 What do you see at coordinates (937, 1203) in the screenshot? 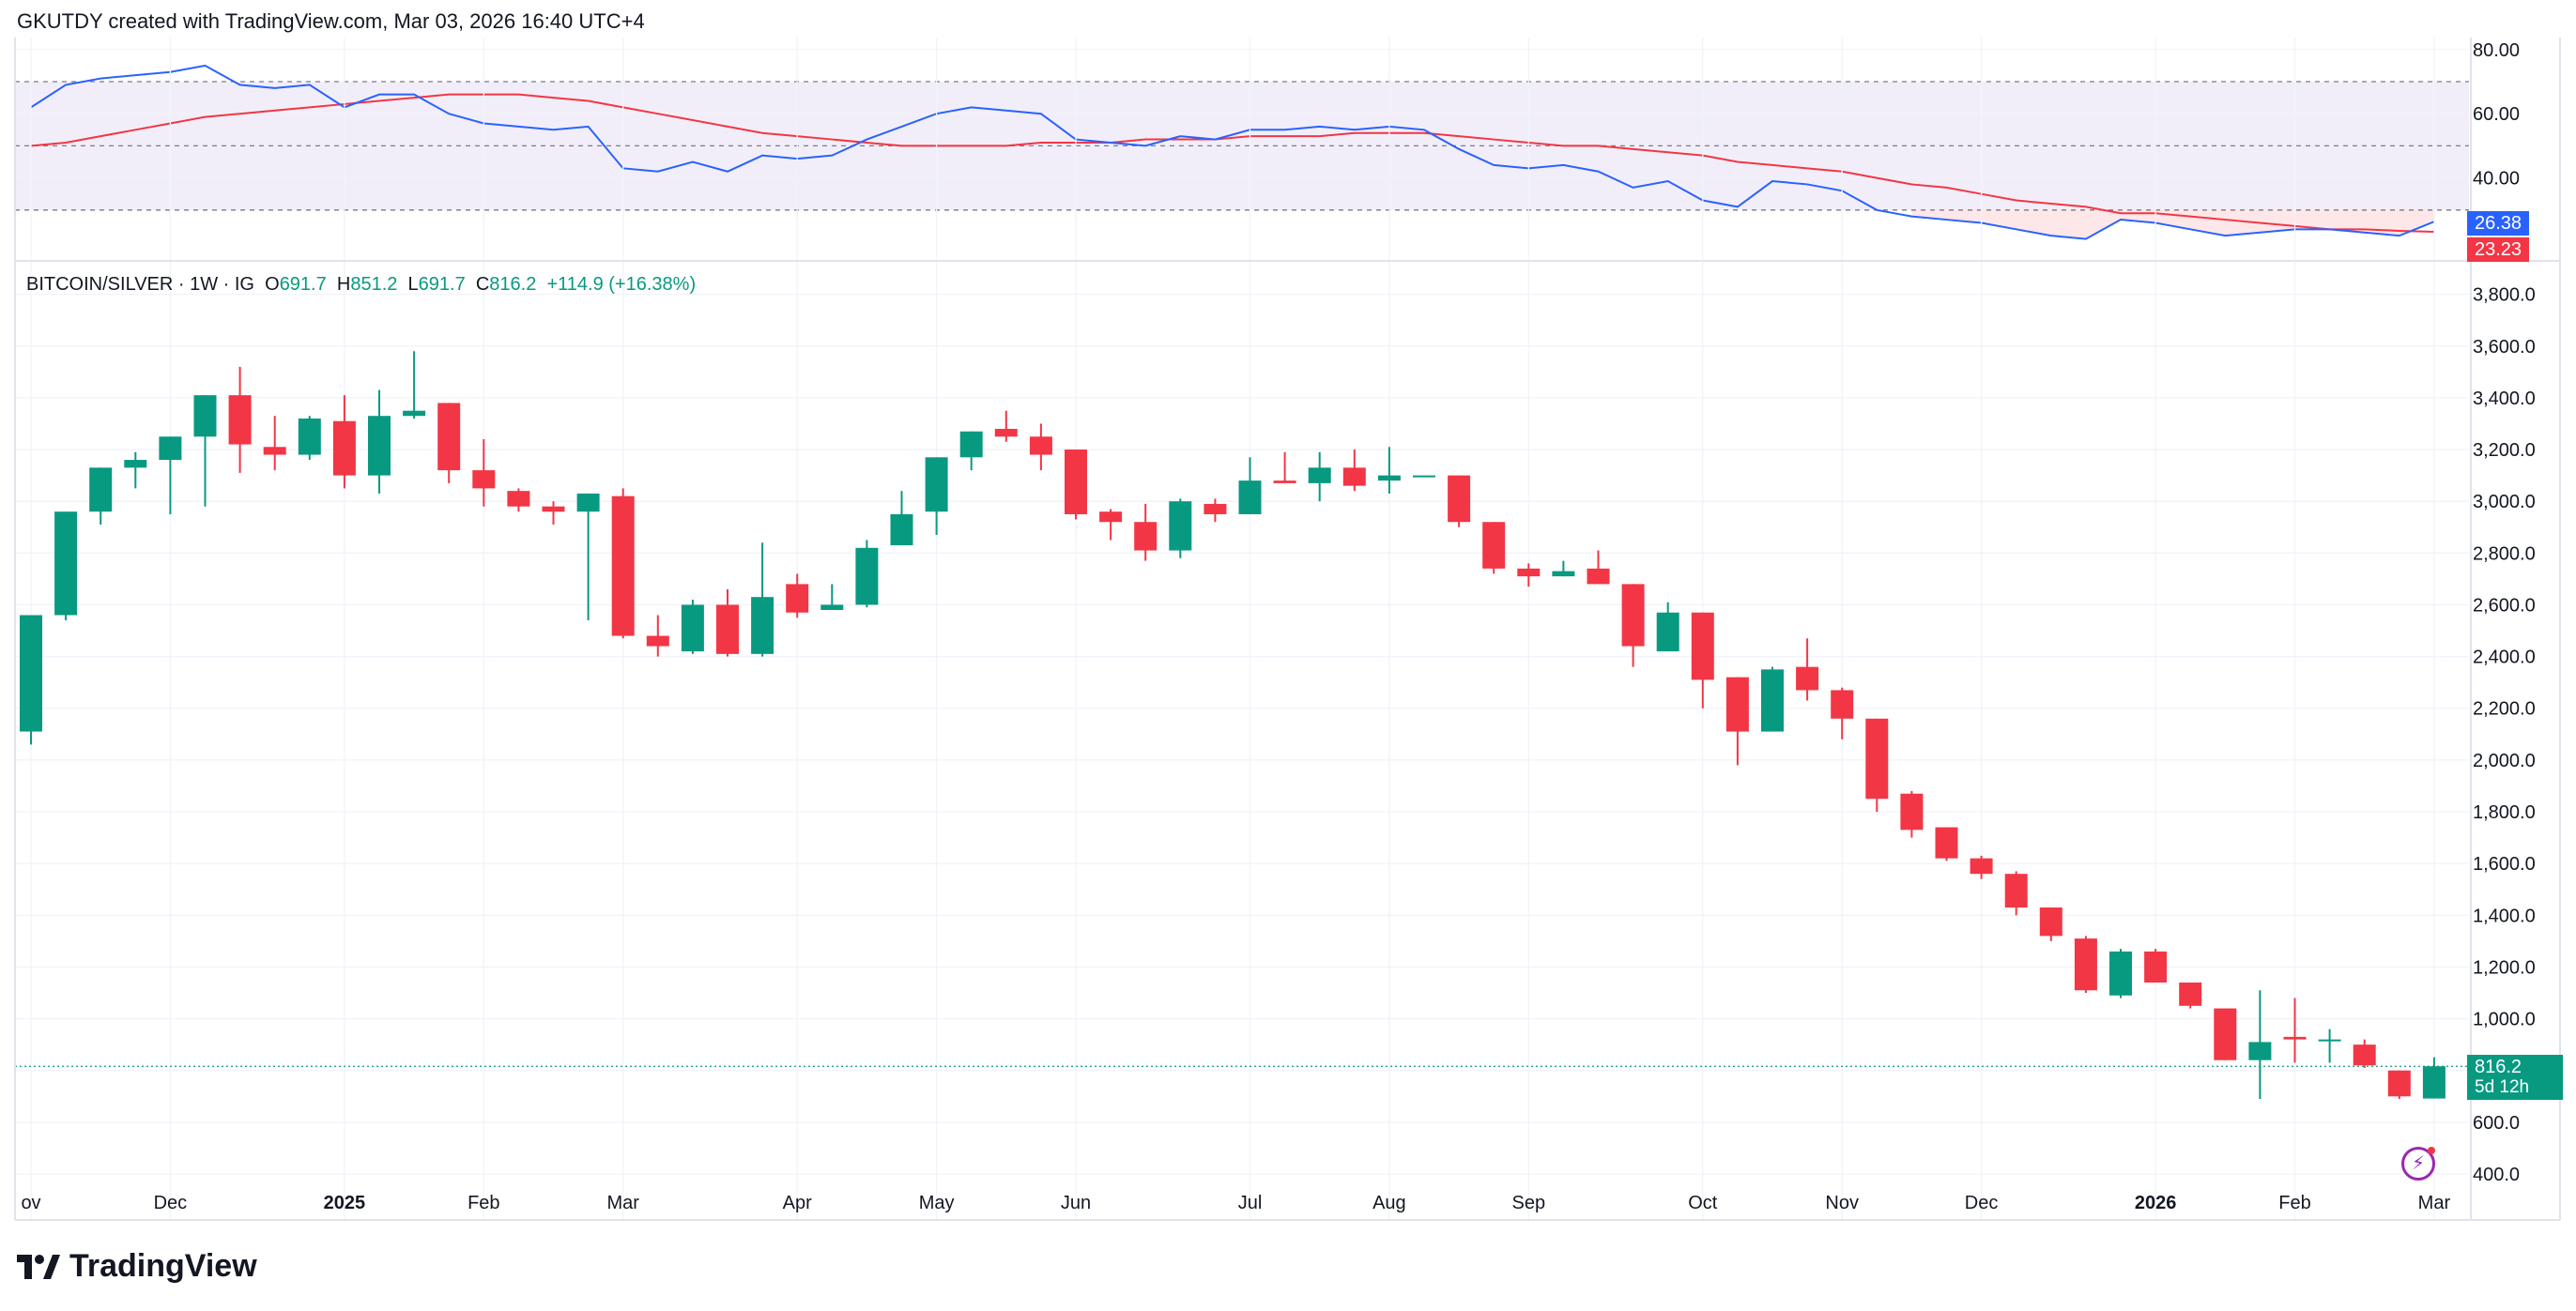
I see `time-tick-label: May` at bounding box center [937, 1203].